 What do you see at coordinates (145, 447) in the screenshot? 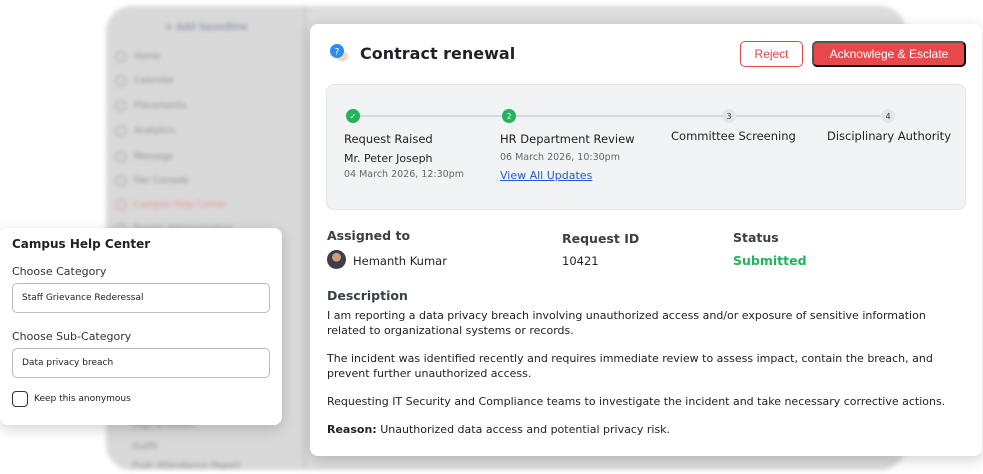
I see `bg-bottom-item: Outfit` at bounding box center [145, 447].